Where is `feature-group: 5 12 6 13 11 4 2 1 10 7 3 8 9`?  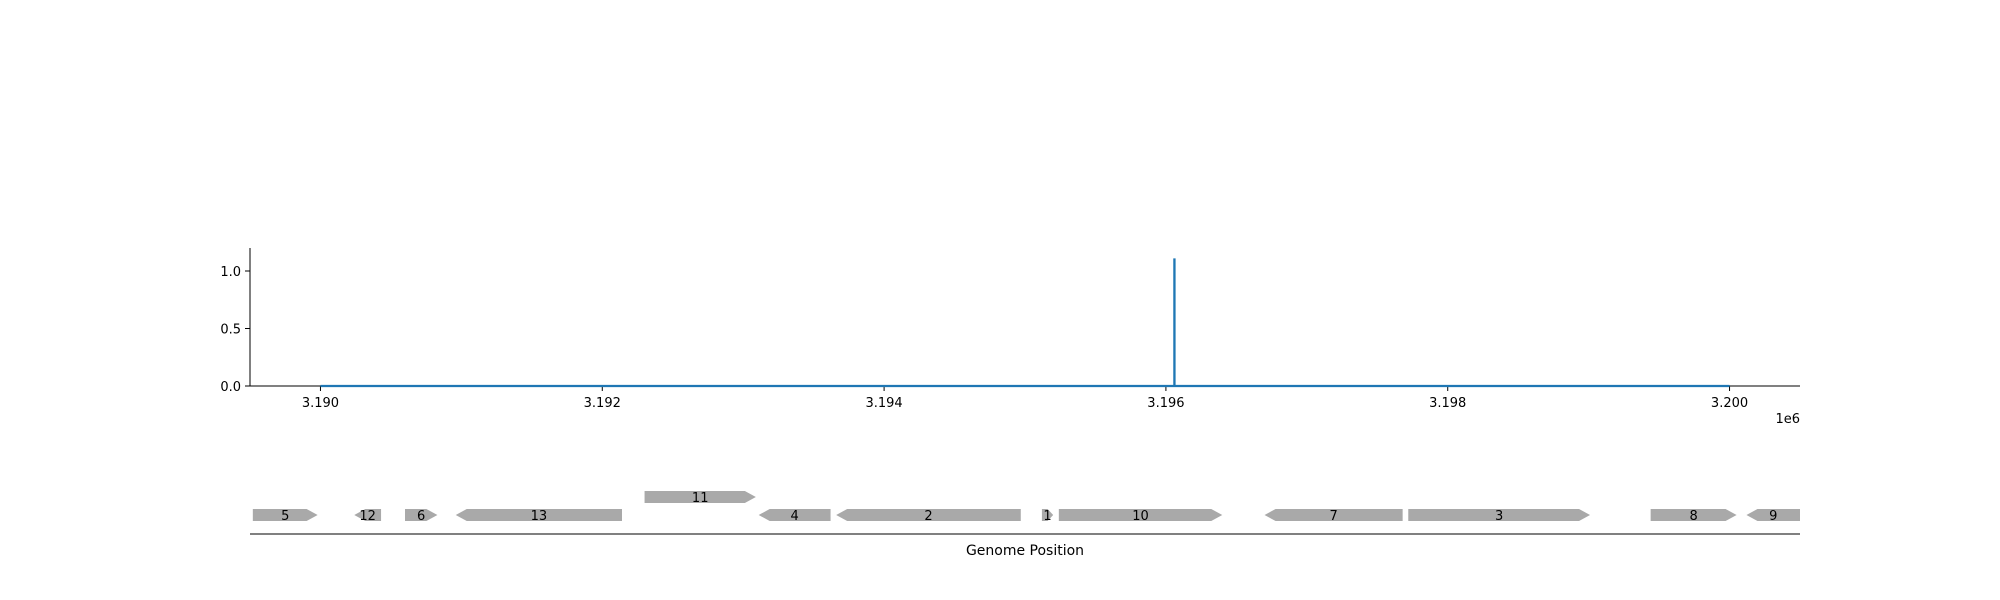 feature-group: 5 12 6 13 11 4 2 1 10 7 3 8 9 is located at coordinates (1026, 507).